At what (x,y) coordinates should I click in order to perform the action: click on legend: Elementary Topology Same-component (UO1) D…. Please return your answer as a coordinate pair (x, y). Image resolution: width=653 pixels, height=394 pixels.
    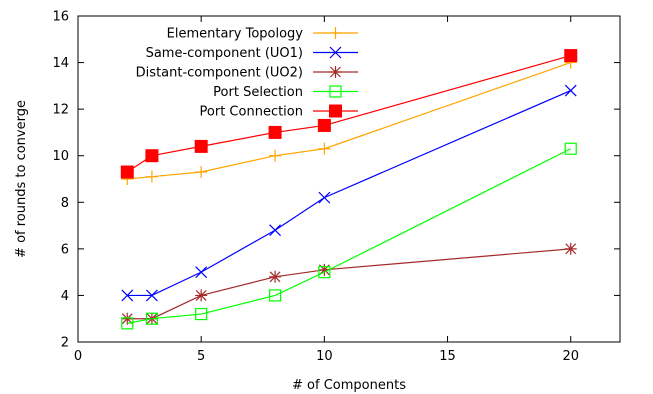
    Looking at the image, I should click on (247, 73).